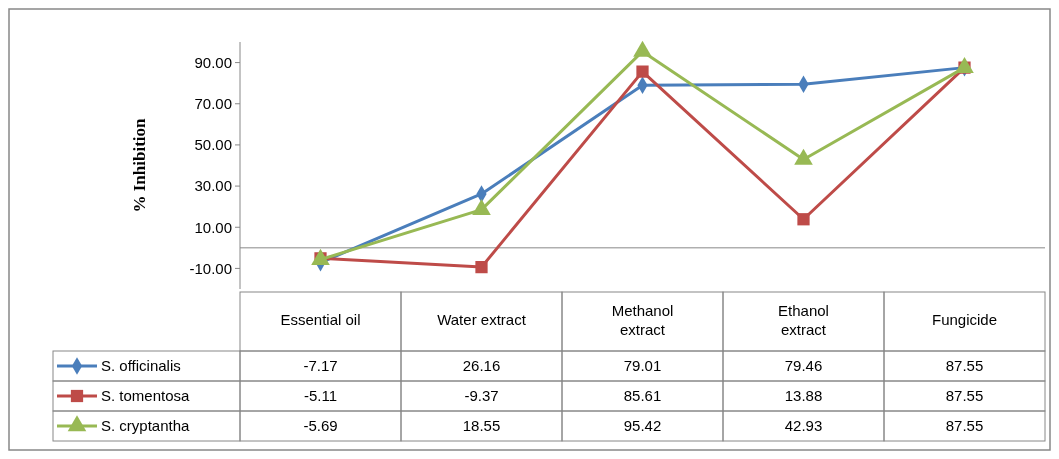  Describe the element at coordinates (146, 426) in the screenshot. I see `legend-label: S. cryptantha` at that location.